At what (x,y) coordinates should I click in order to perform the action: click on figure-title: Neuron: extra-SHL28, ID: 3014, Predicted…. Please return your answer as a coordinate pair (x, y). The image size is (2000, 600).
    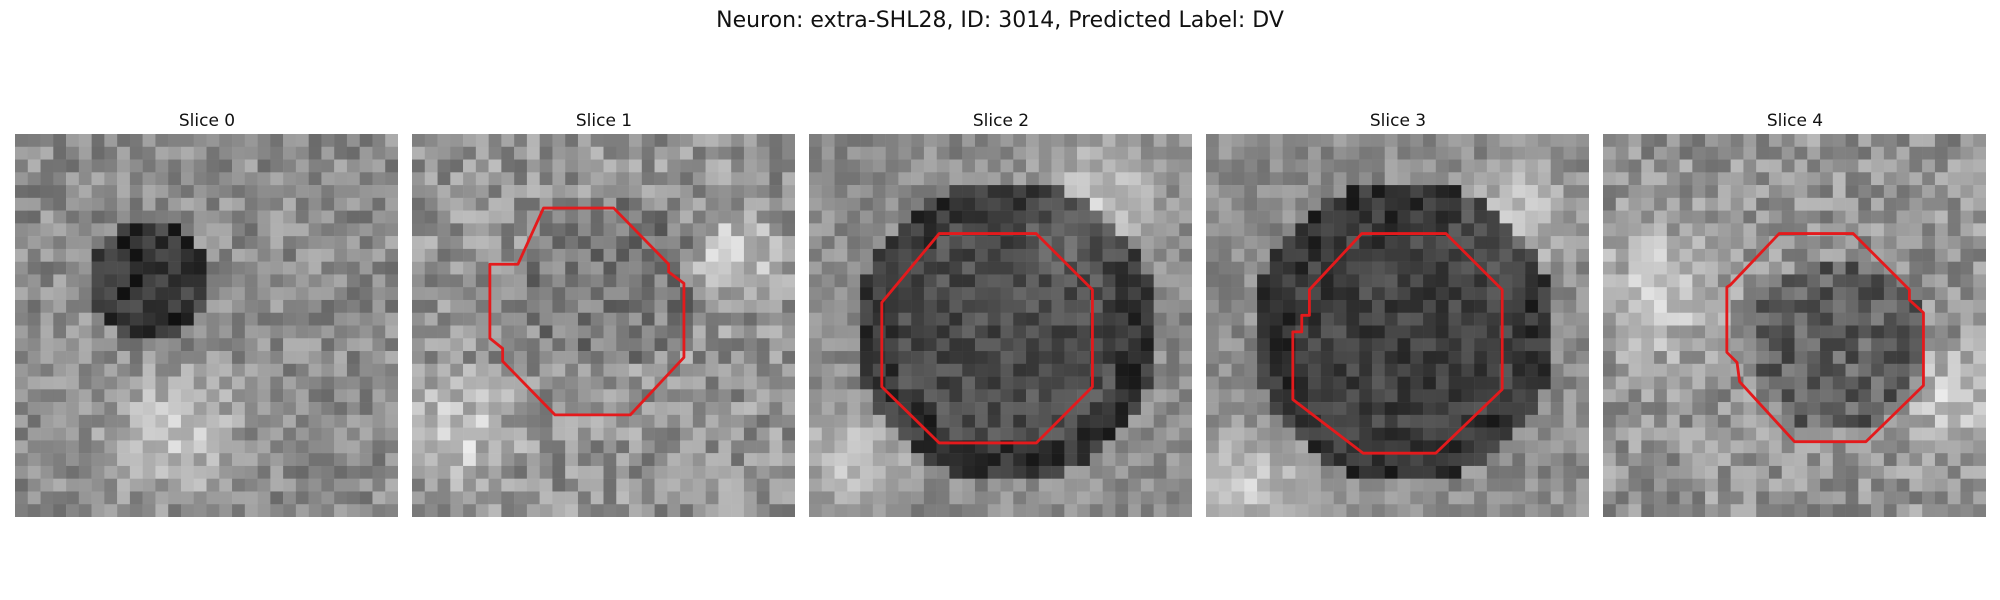
    Looking at the image, I should click on (1000, 20).